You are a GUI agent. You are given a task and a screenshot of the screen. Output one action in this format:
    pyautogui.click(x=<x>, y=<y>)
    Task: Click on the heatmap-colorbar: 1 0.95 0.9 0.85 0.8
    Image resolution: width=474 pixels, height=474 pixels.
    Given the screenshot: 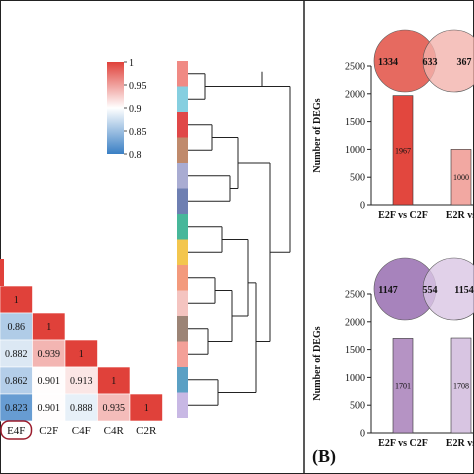 What is the action you would take?
    pyautogui.click(x=127, y=109)
    